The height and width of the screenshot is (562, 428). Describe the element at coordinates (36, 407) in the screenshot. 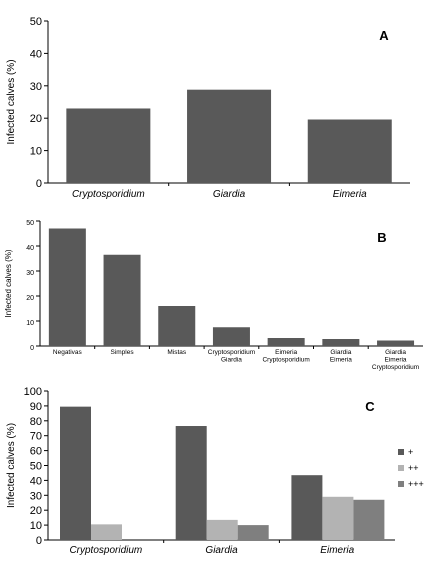

I see `y-tick-label: 90` at that location.